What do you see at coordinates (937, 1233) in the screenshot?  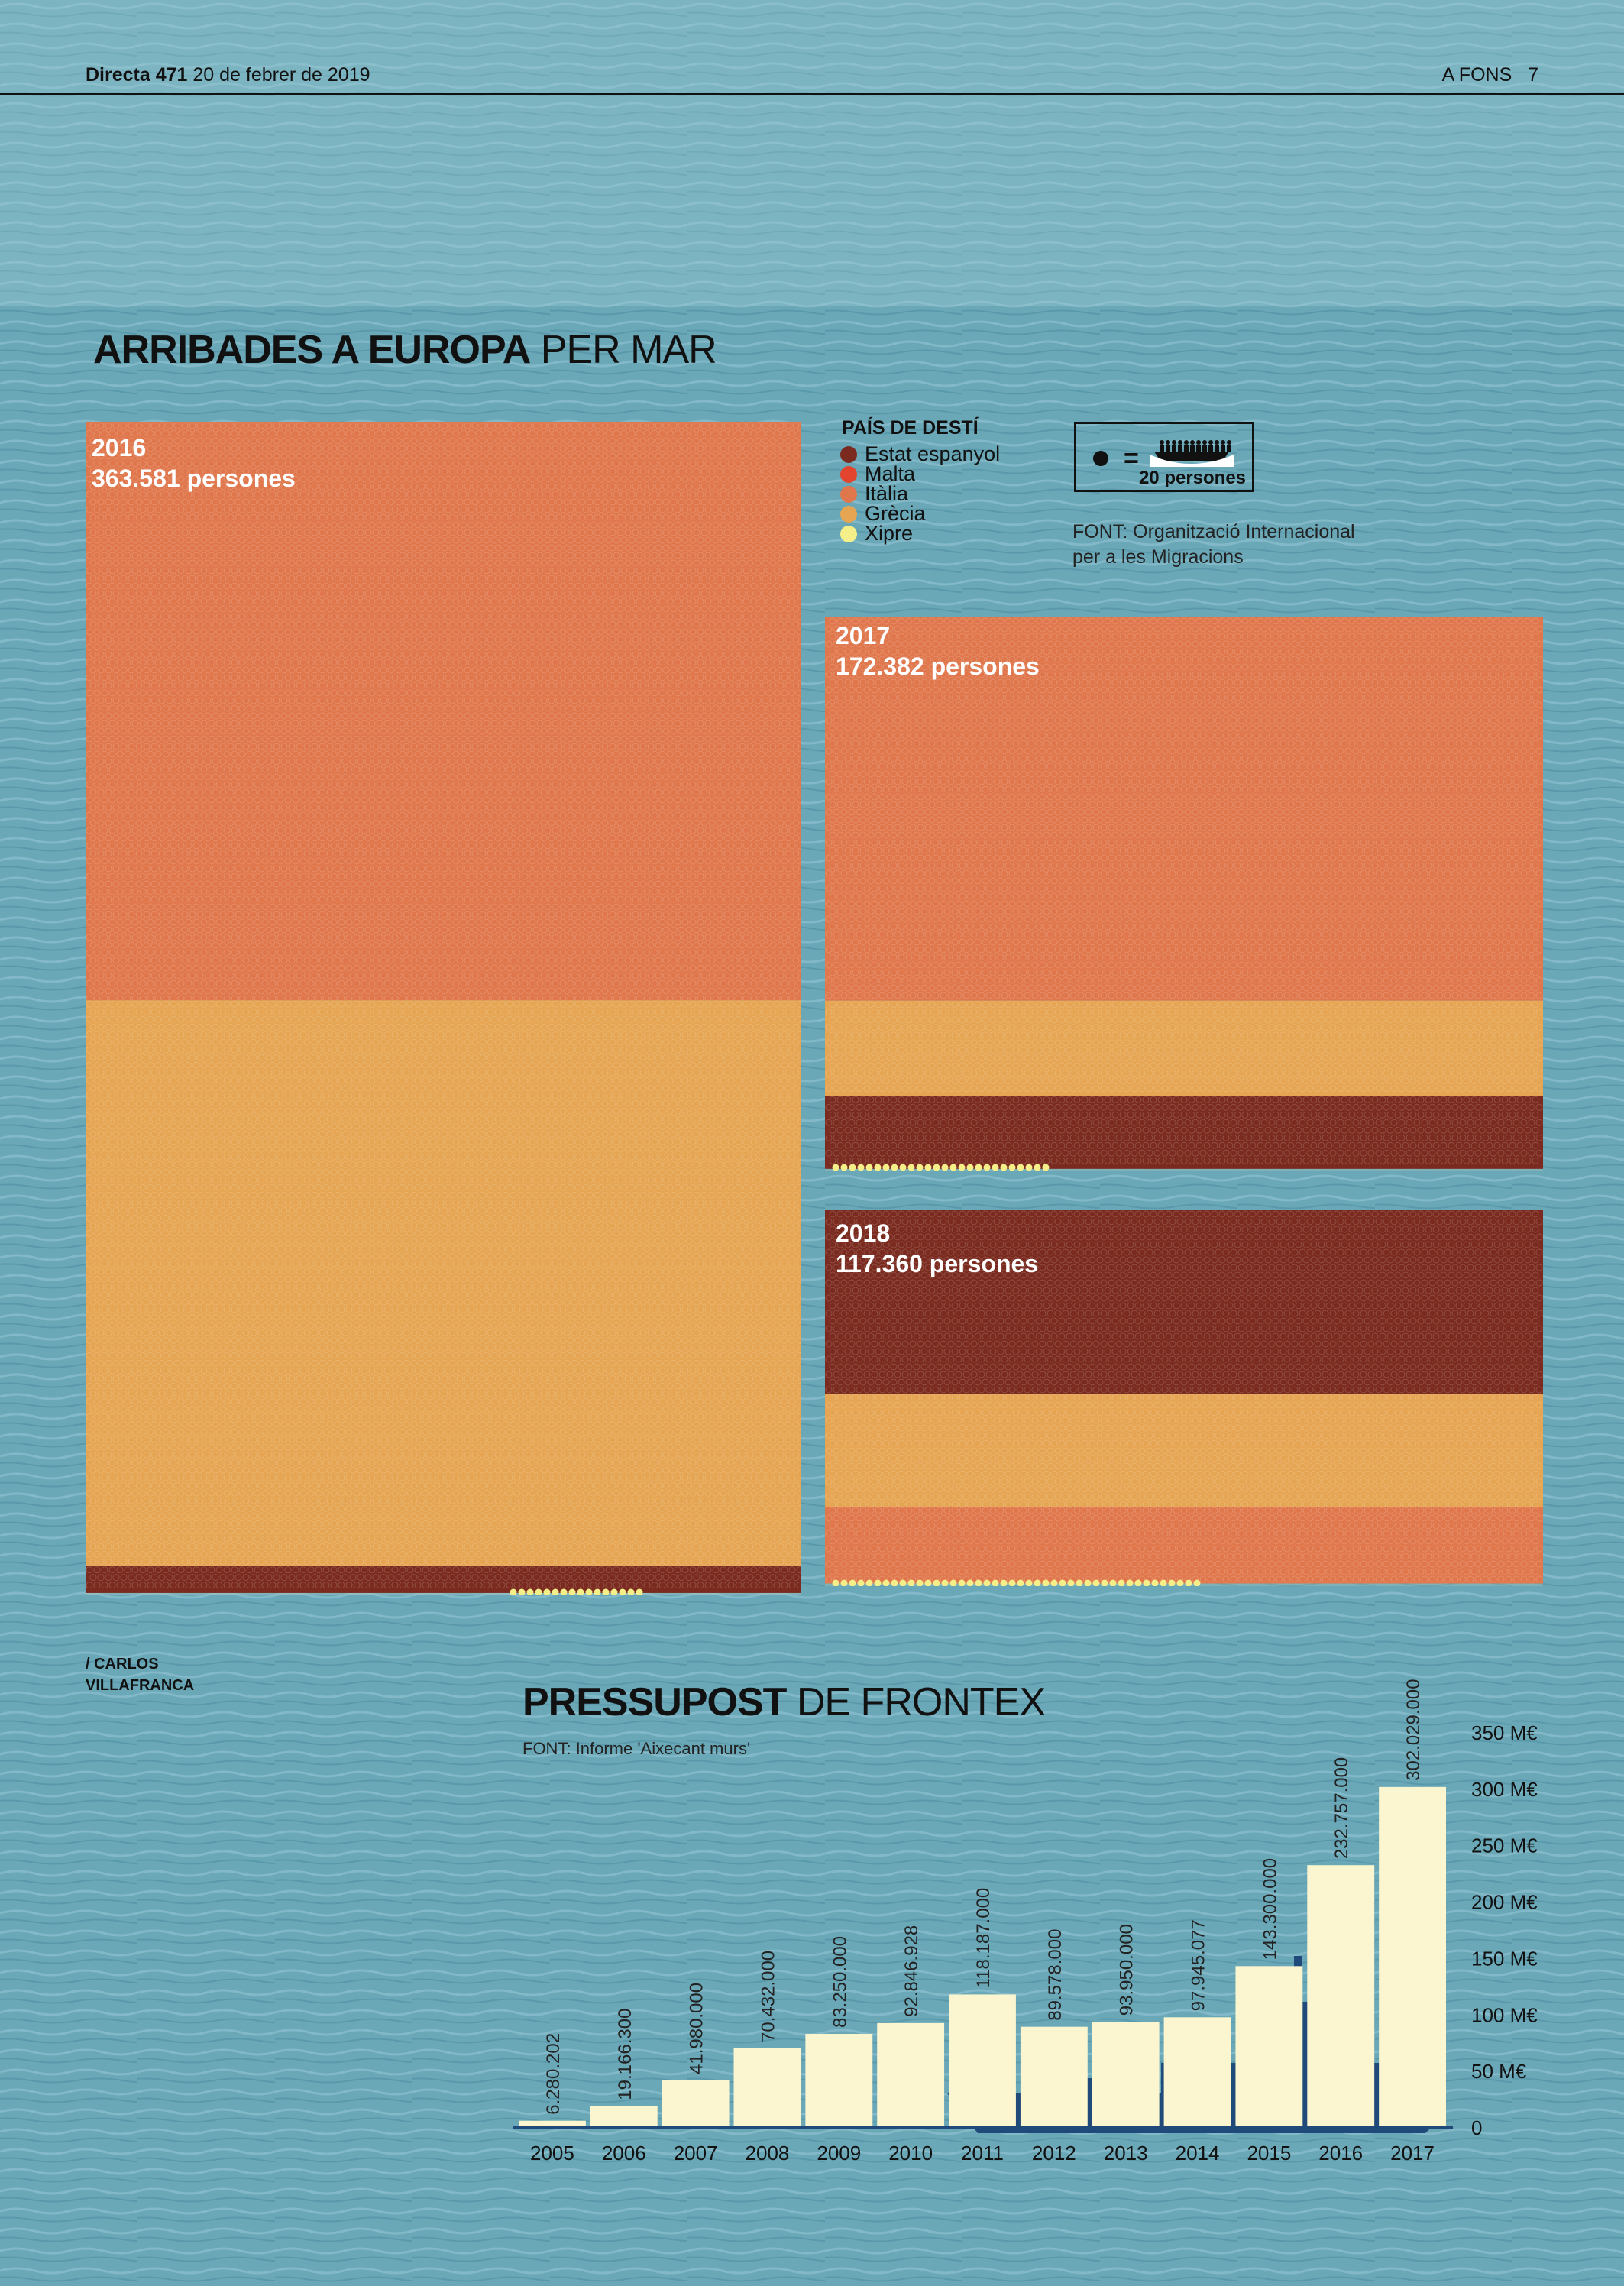 I see `year-label-2018: 2018` at bounding box center [937, 1233].